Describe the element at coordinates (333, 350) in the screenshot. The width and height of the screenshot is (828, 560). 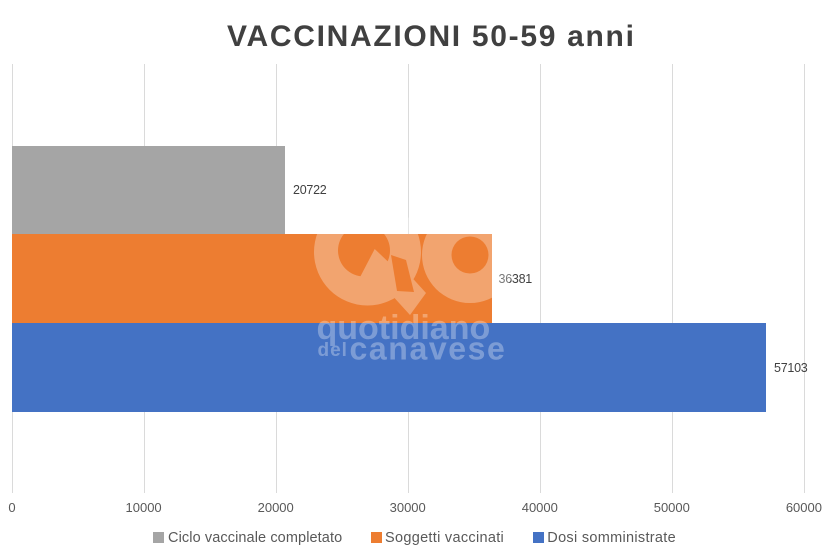
I see `svg-text: del` at that location.